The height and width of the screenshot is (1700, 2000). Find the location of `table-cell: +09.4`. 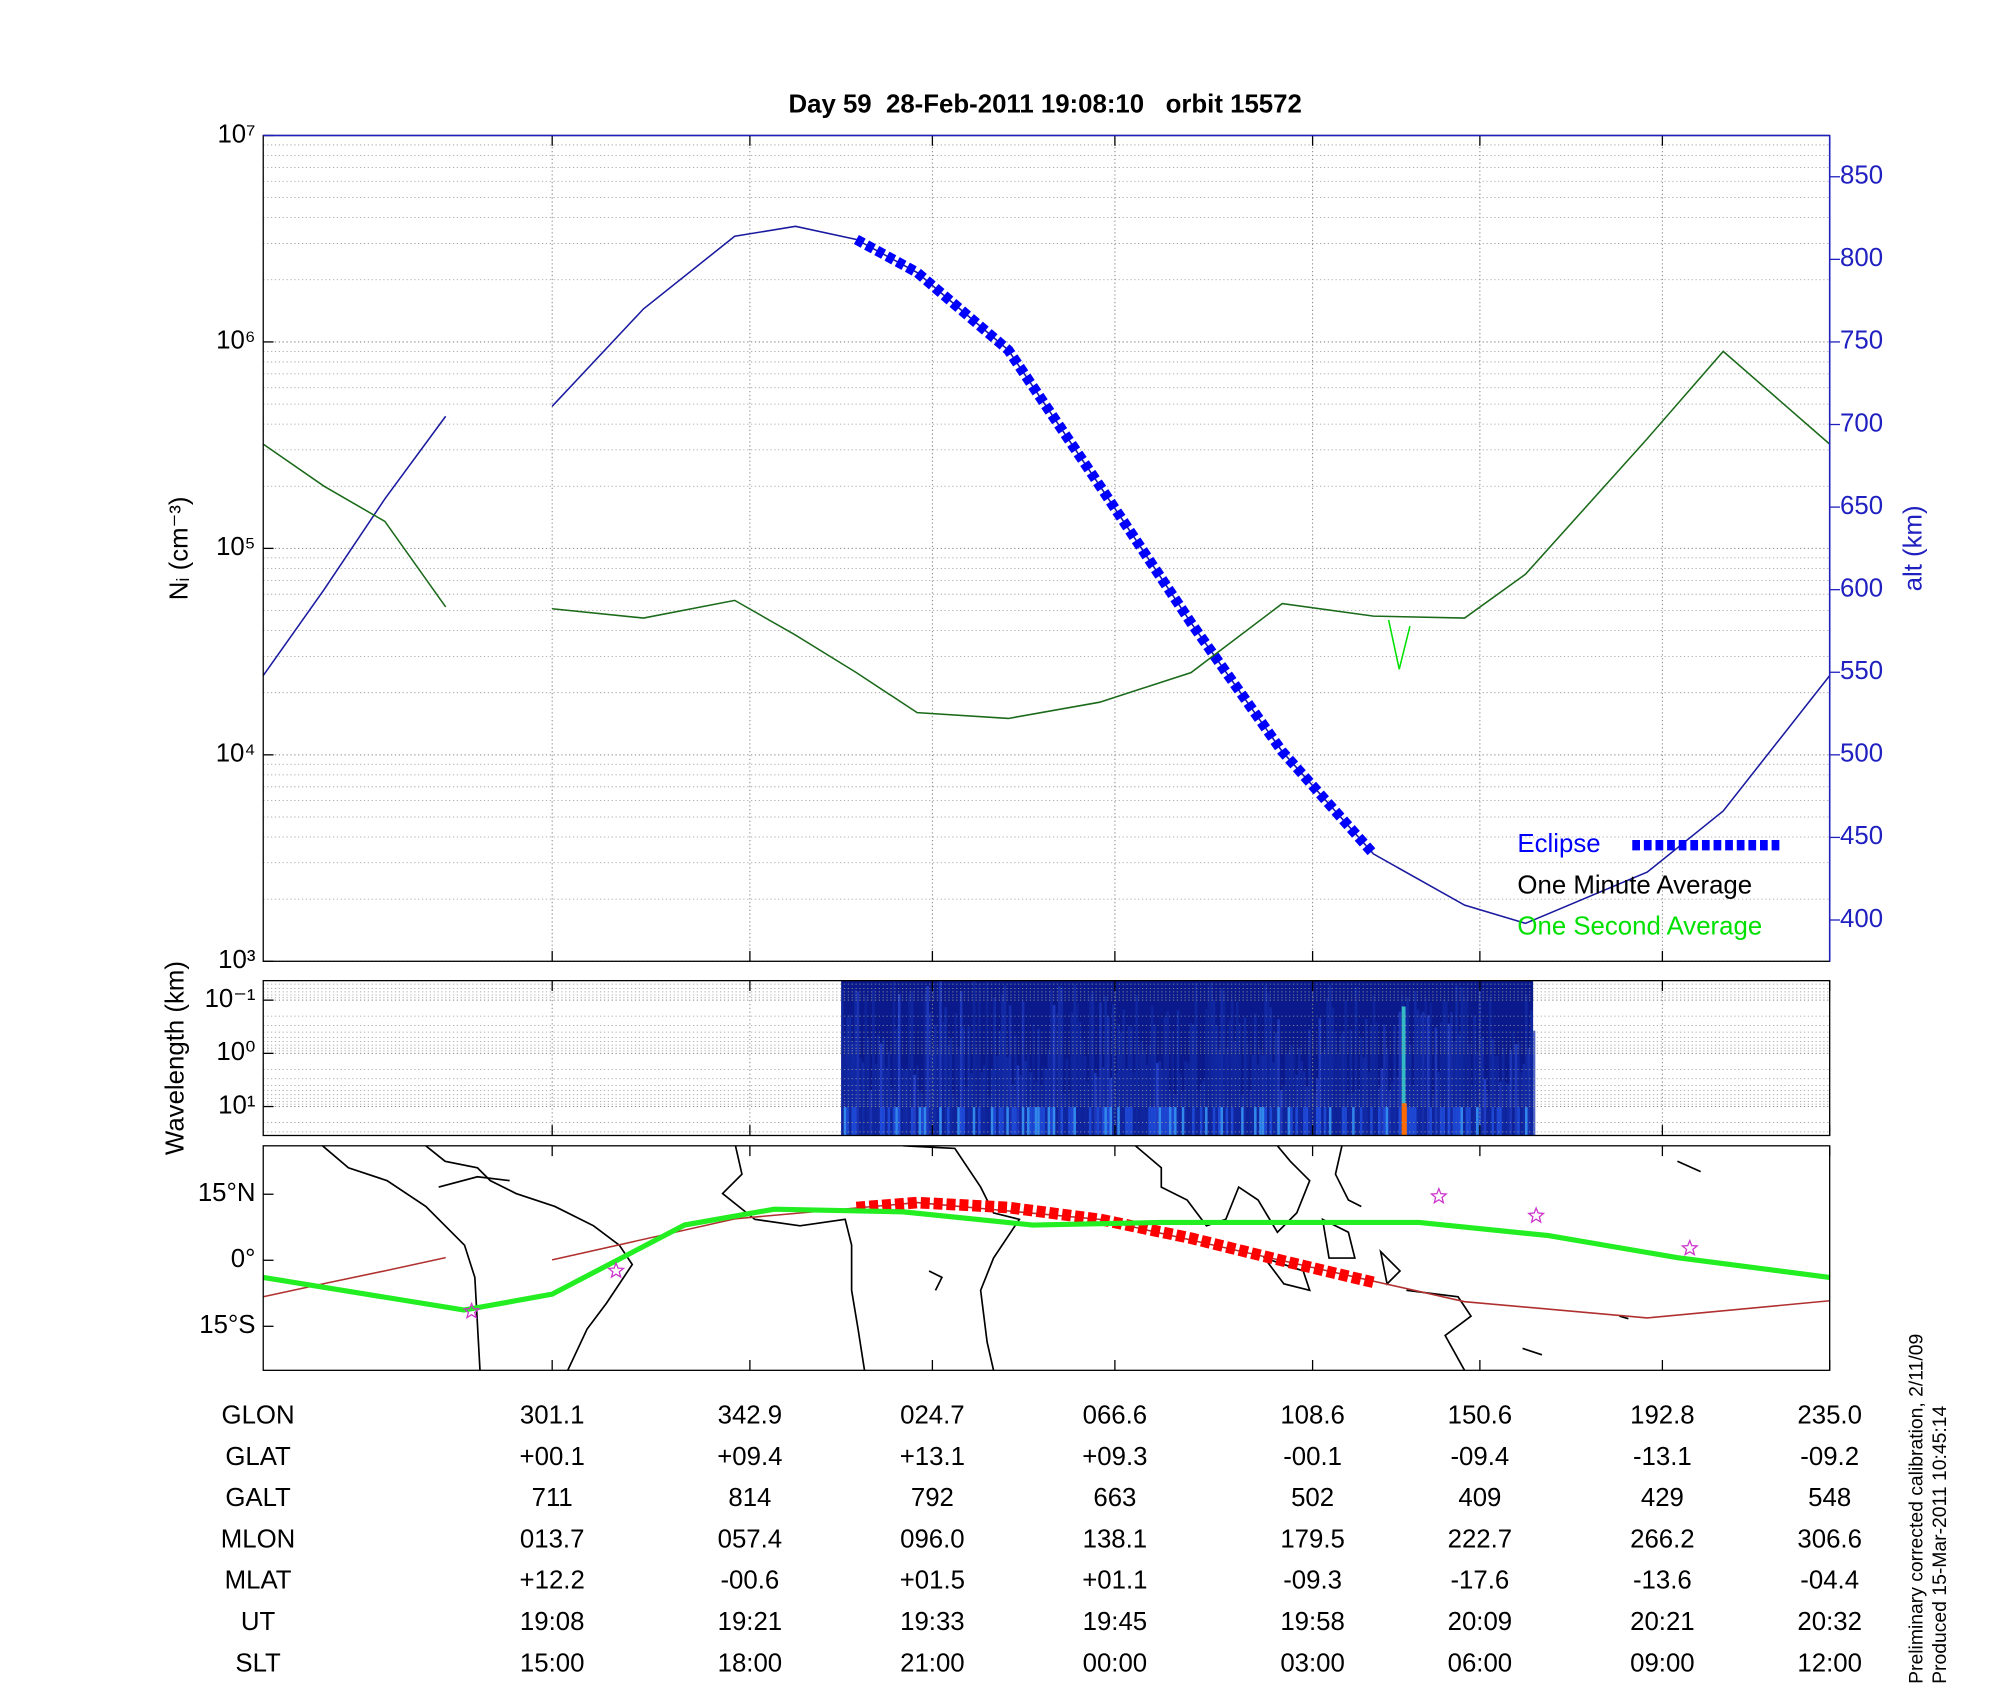

table-cell: +09.4 is located at coordinates (749, 1457).